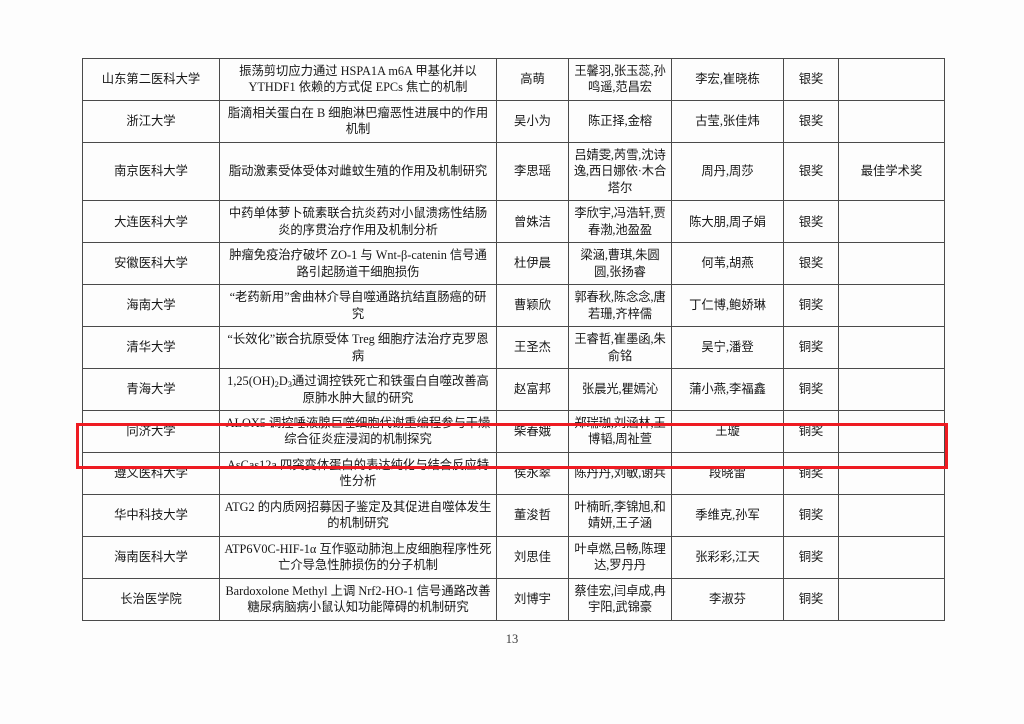  What do you see at coordinates (727, 264) in the screenshot?
I see `cell-advisors: 何苇,胡燕` at bounding box center [727, 264].